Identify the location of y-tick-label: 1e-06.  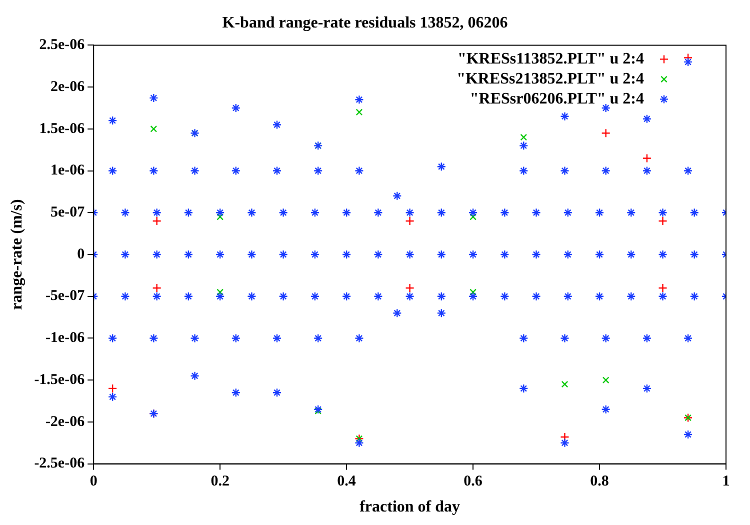
(68, 170).